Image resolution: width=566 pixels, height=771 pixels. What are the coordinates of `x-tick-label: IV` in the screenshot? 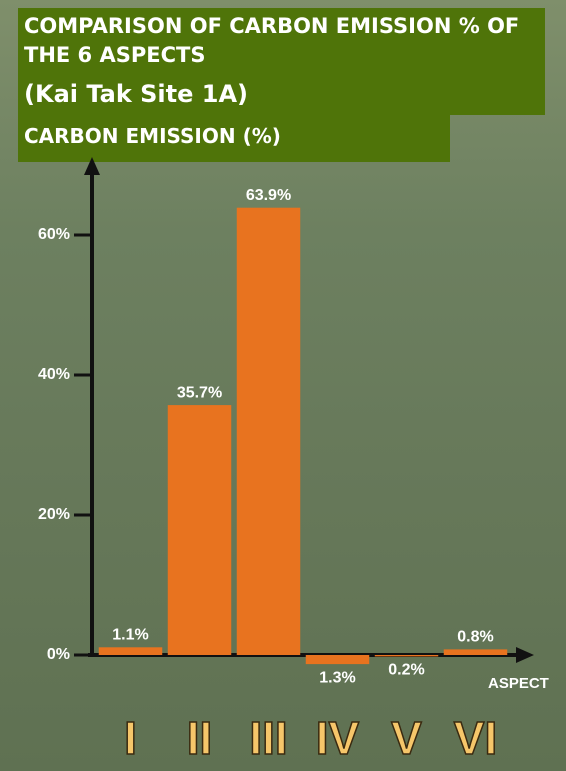 It's located at (338, 738).